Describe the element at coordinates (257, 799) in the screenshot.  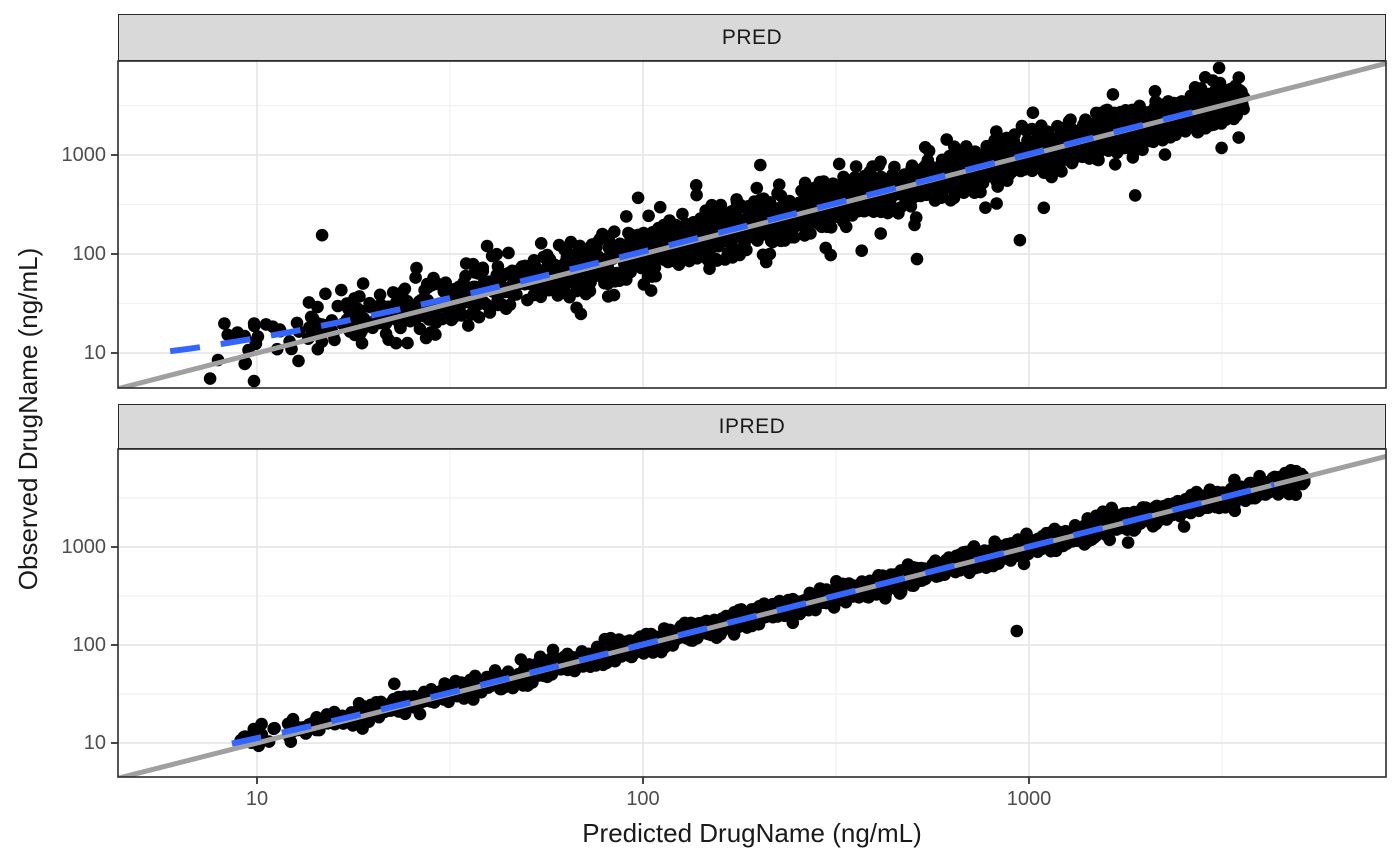
I see `x-tick-label: 10` at that location.